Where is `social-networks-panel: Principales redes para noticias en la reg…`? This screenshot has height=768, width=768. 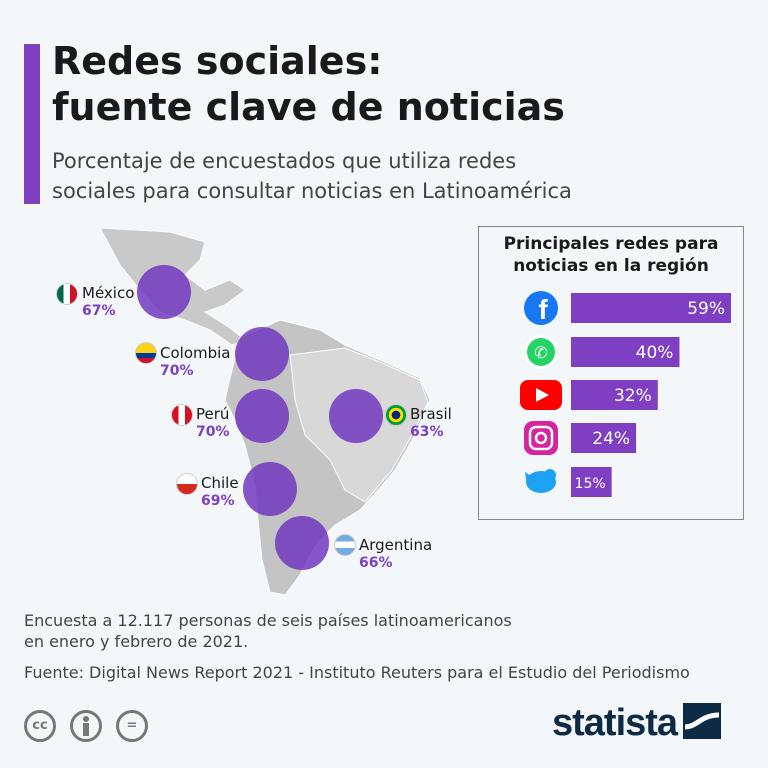
social-networks-panel: Principales redes para noticias en la reg… is located at coordinates (611, 373).